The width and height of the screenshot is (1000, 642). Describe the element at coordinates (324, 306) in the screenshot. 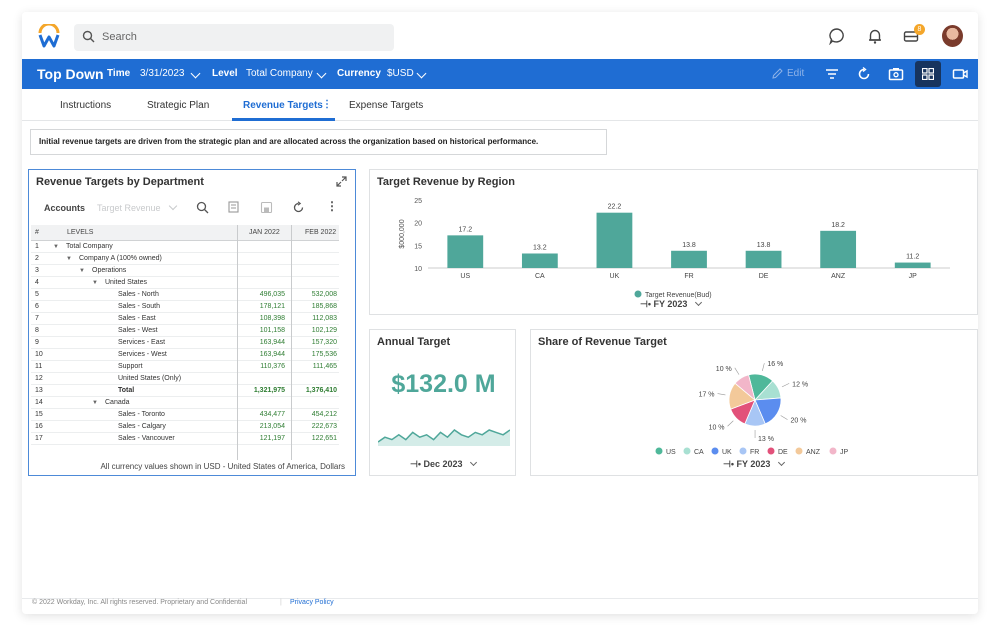

I see `cell-feb: 185,868` at that location.